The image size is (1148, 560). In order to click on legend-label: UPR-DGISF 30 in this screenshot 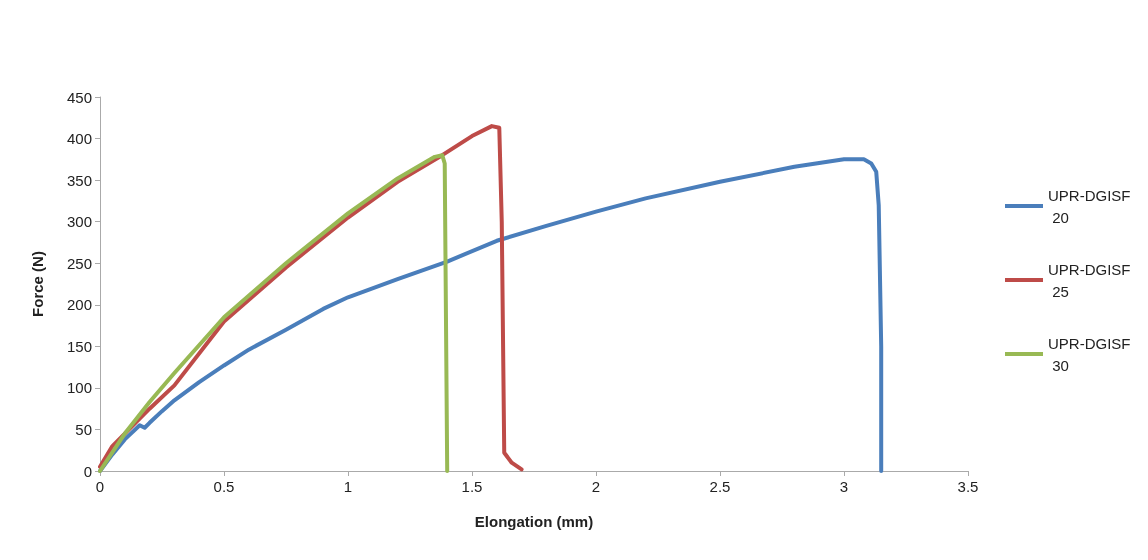, I will do `click(1089, 354)`.